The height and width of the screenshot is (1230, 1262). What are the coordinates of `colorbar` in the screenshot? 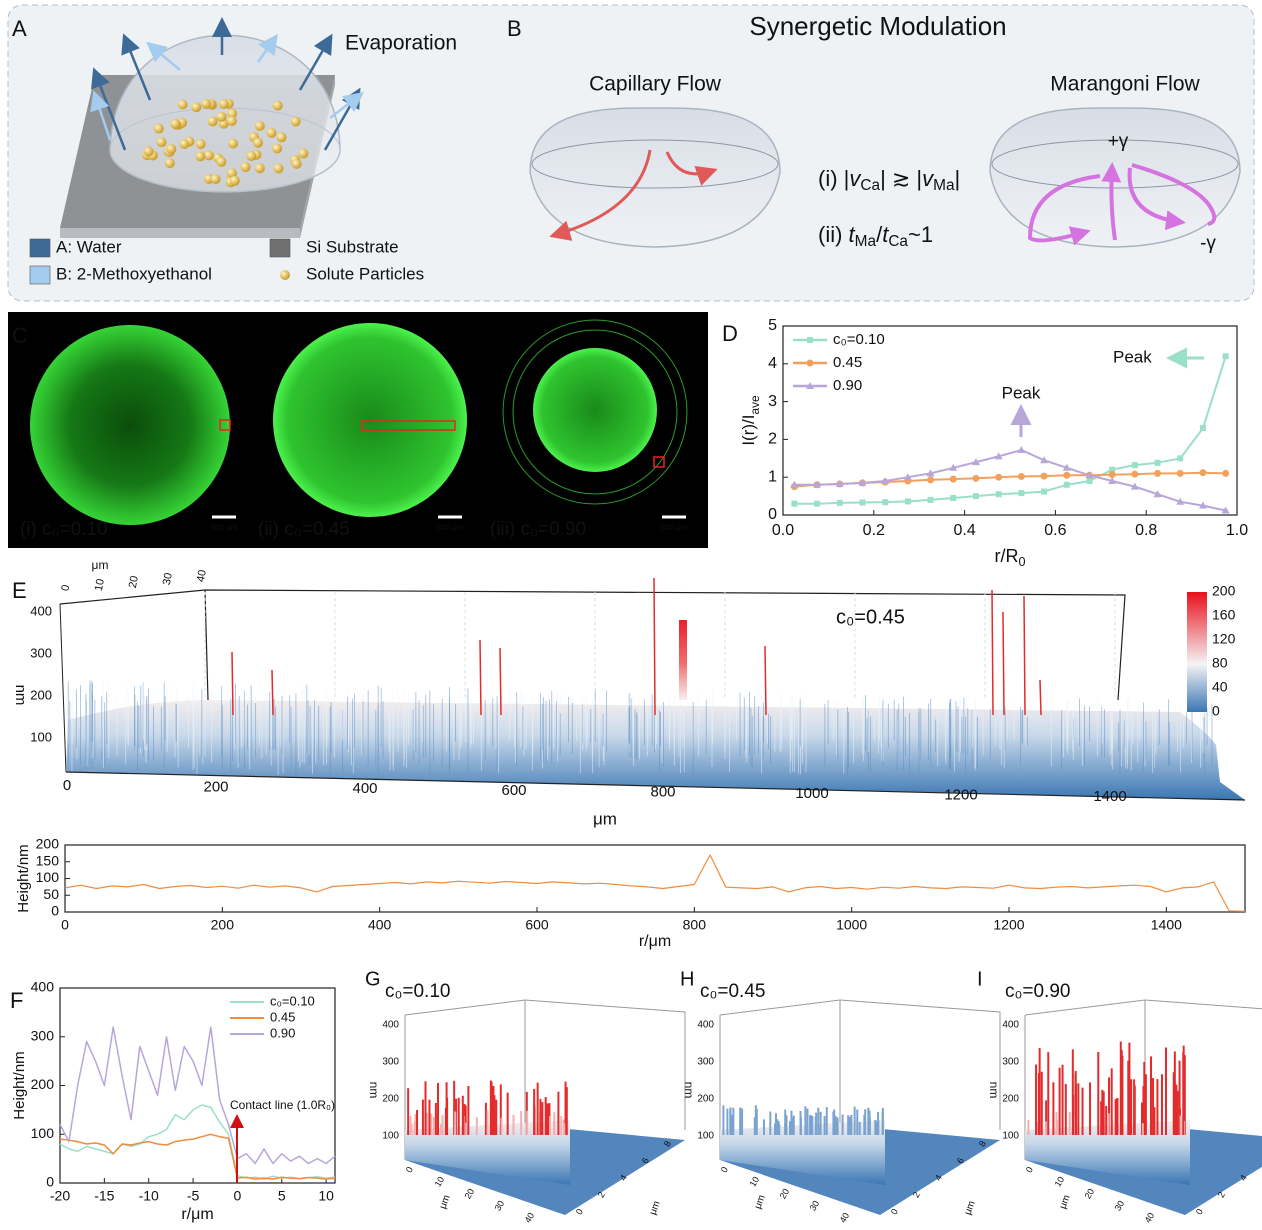 It's located at (1197, 652).